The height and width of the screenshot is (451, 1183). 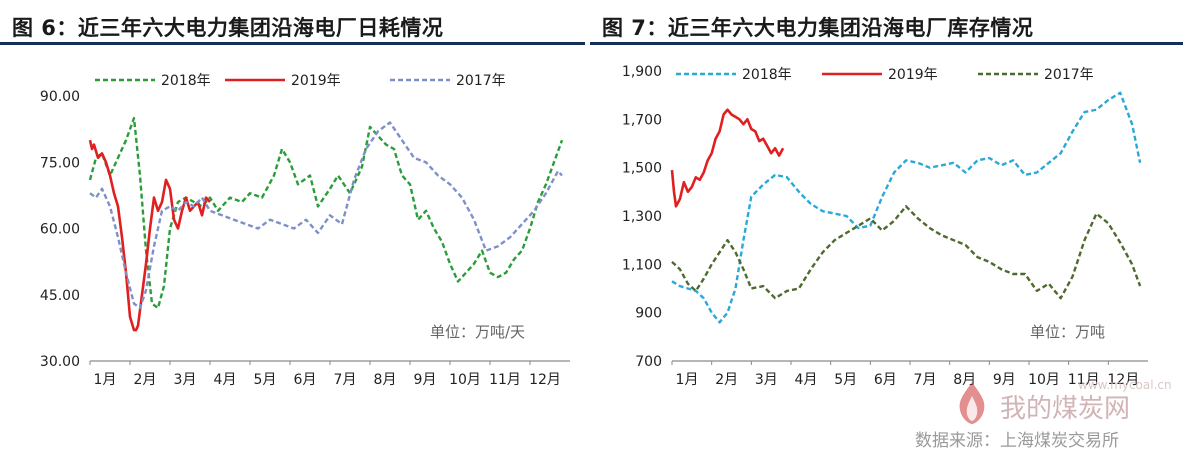 What do you see at coordinates (60, 230) in the screenshot?
I see `y-tick-label: 60.00` at bounding box center [60, 230].